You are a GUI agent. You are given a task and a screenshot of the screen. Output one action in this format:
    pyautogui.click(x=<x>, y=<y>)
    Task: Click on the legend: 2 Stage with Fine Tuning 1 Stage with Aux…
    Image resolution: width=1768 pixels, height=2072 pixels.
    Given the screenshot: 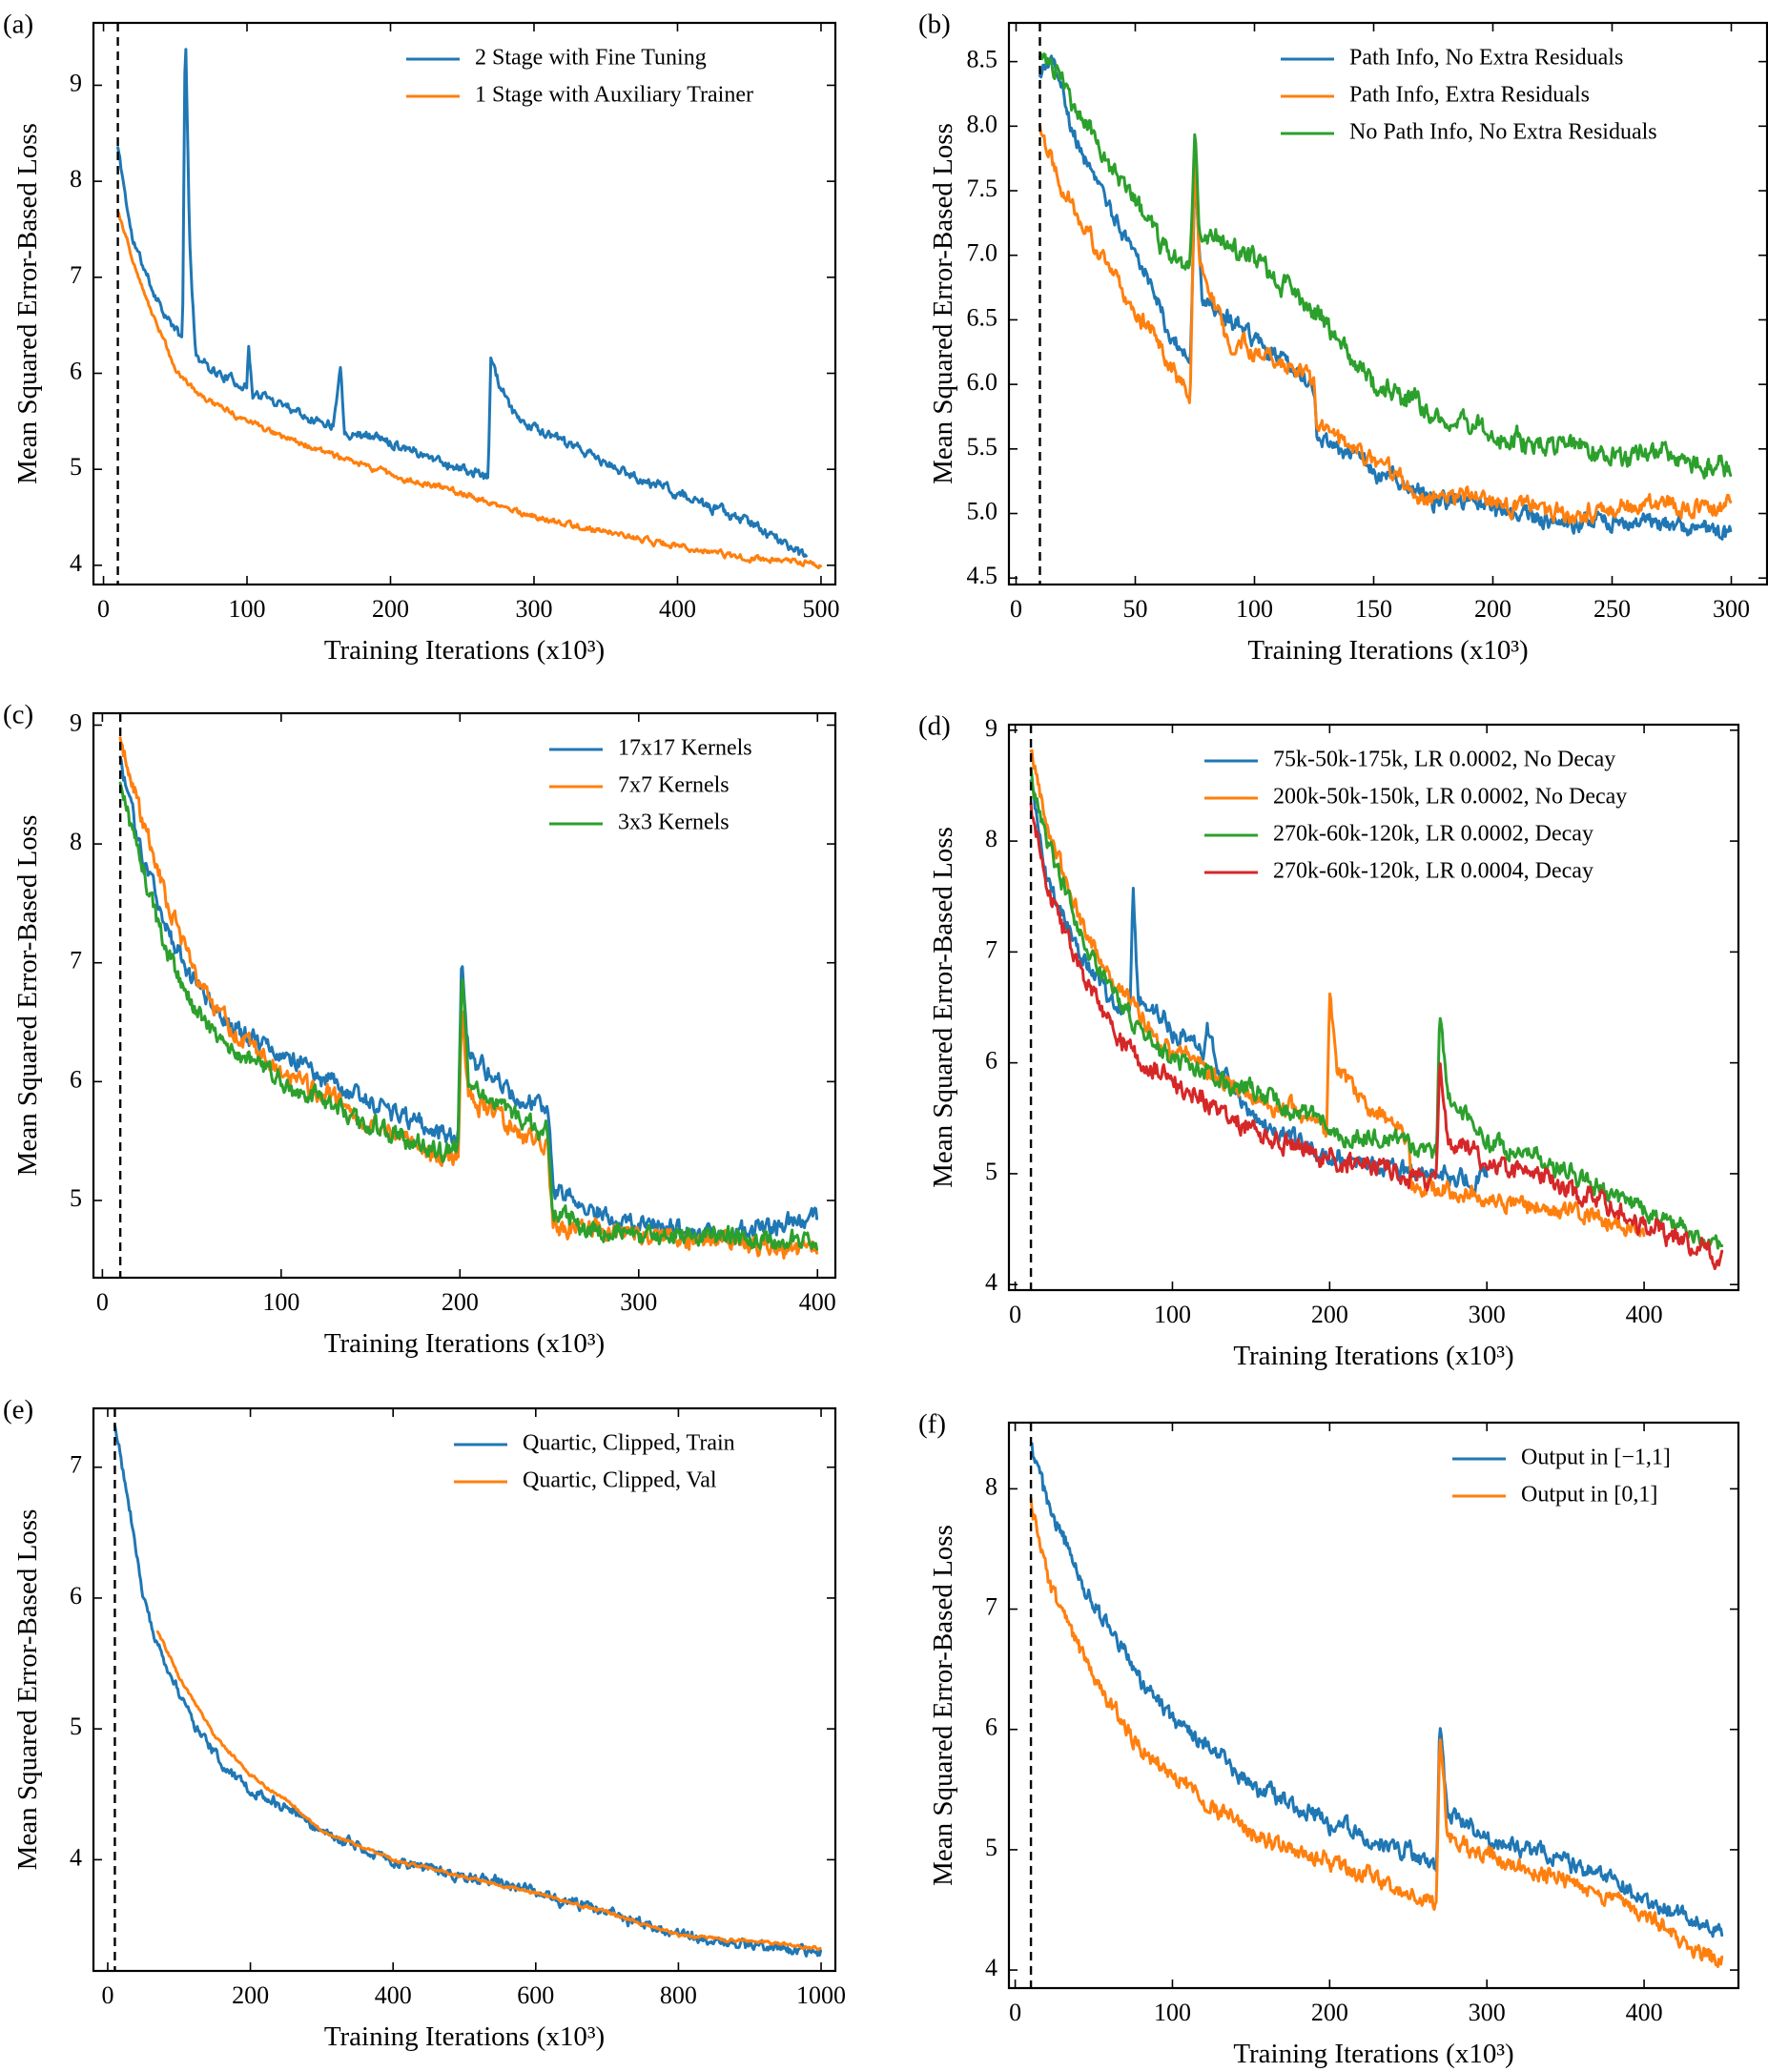 What is the action you would take?
    pyautogui.click(x=579, y=77)
    